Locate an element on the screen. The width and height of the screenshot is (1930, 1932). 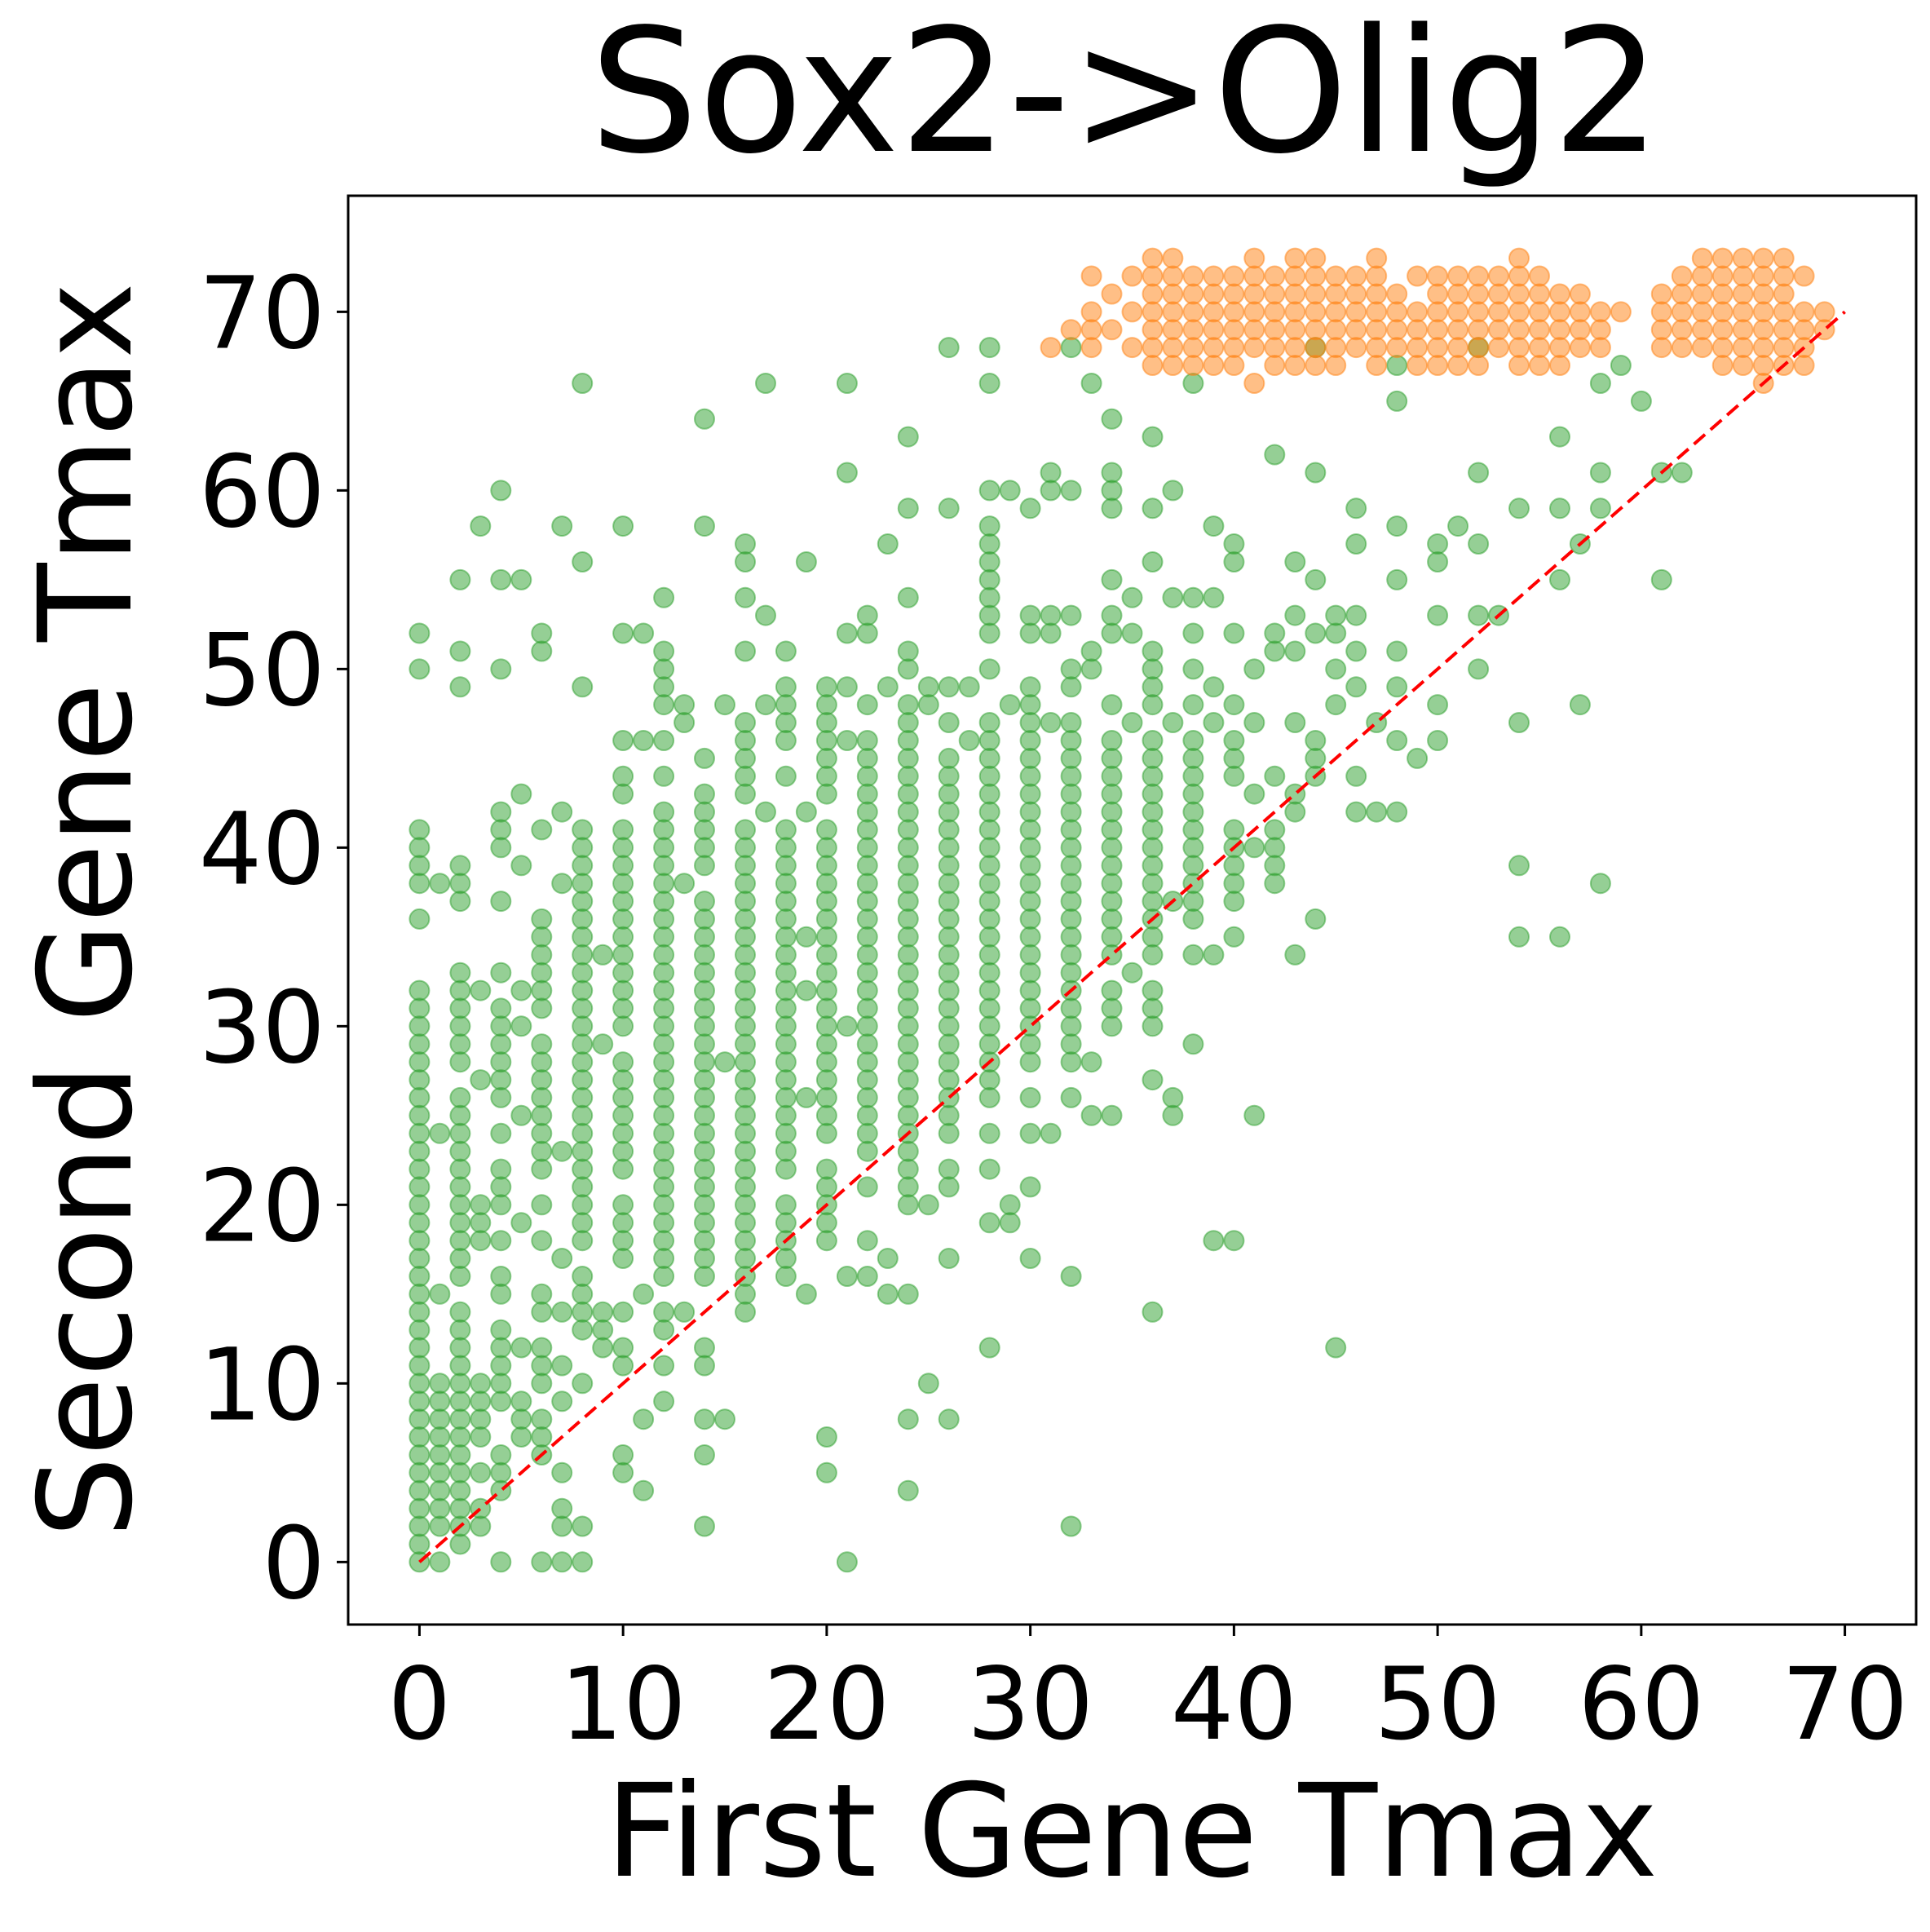
y-tick-label: 60 is located at coordinates (262, 492).